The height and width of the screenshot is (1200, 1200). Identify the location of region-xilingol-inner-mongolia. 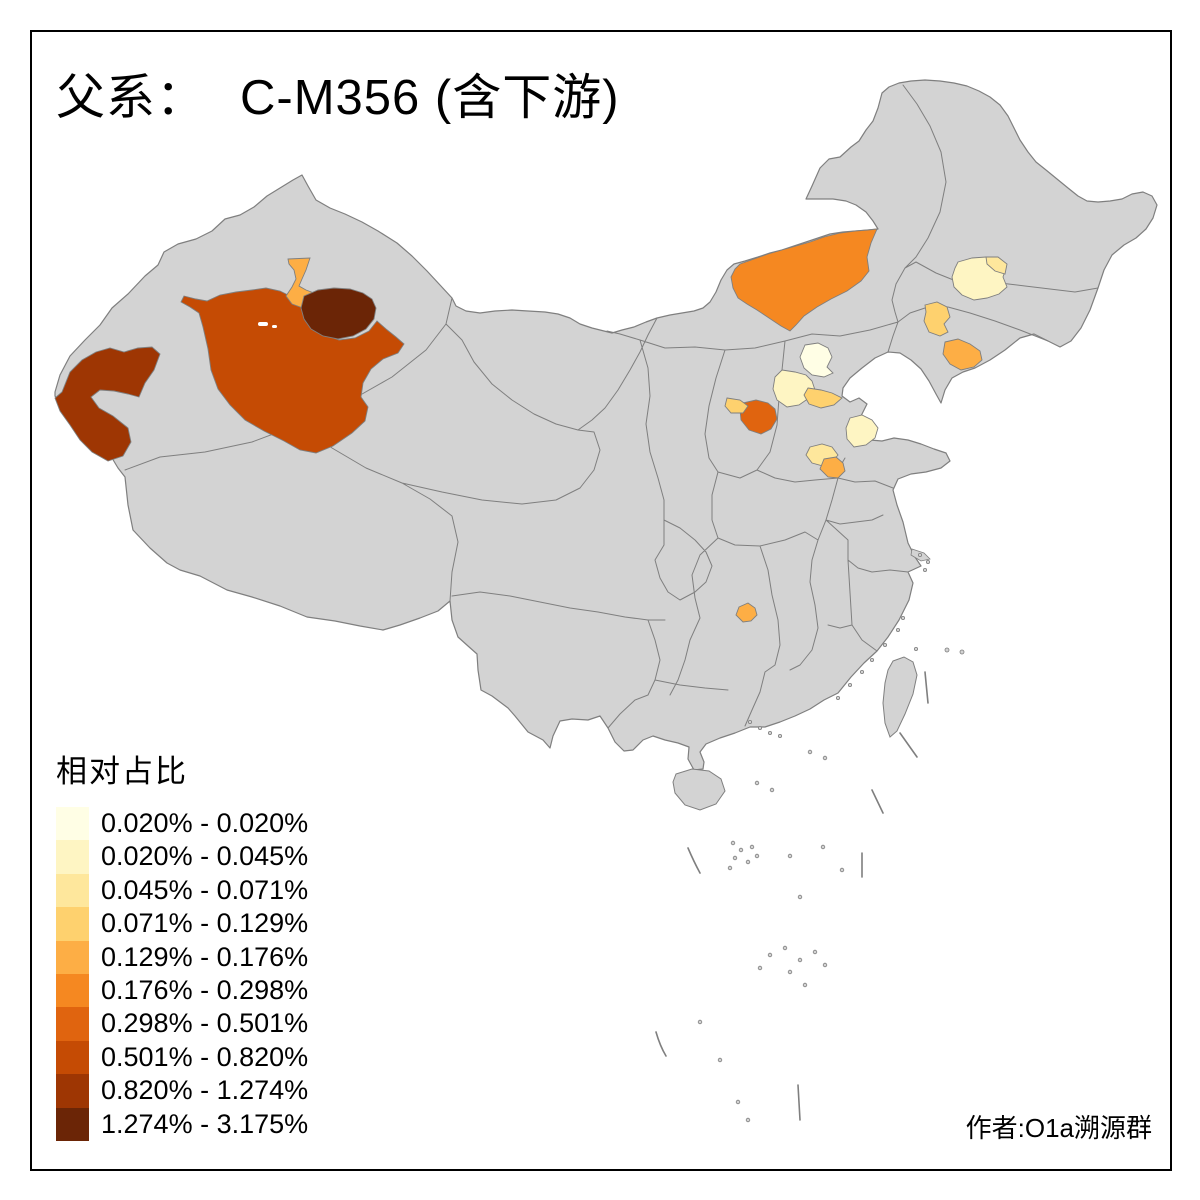
(804, 280).